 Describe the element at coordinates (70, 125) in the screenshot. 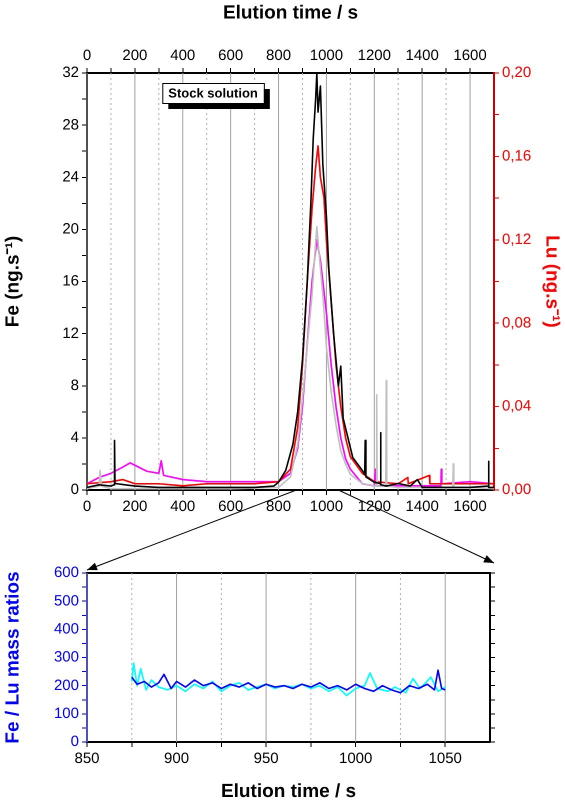

I see `y-tick-label: 28` at that location.